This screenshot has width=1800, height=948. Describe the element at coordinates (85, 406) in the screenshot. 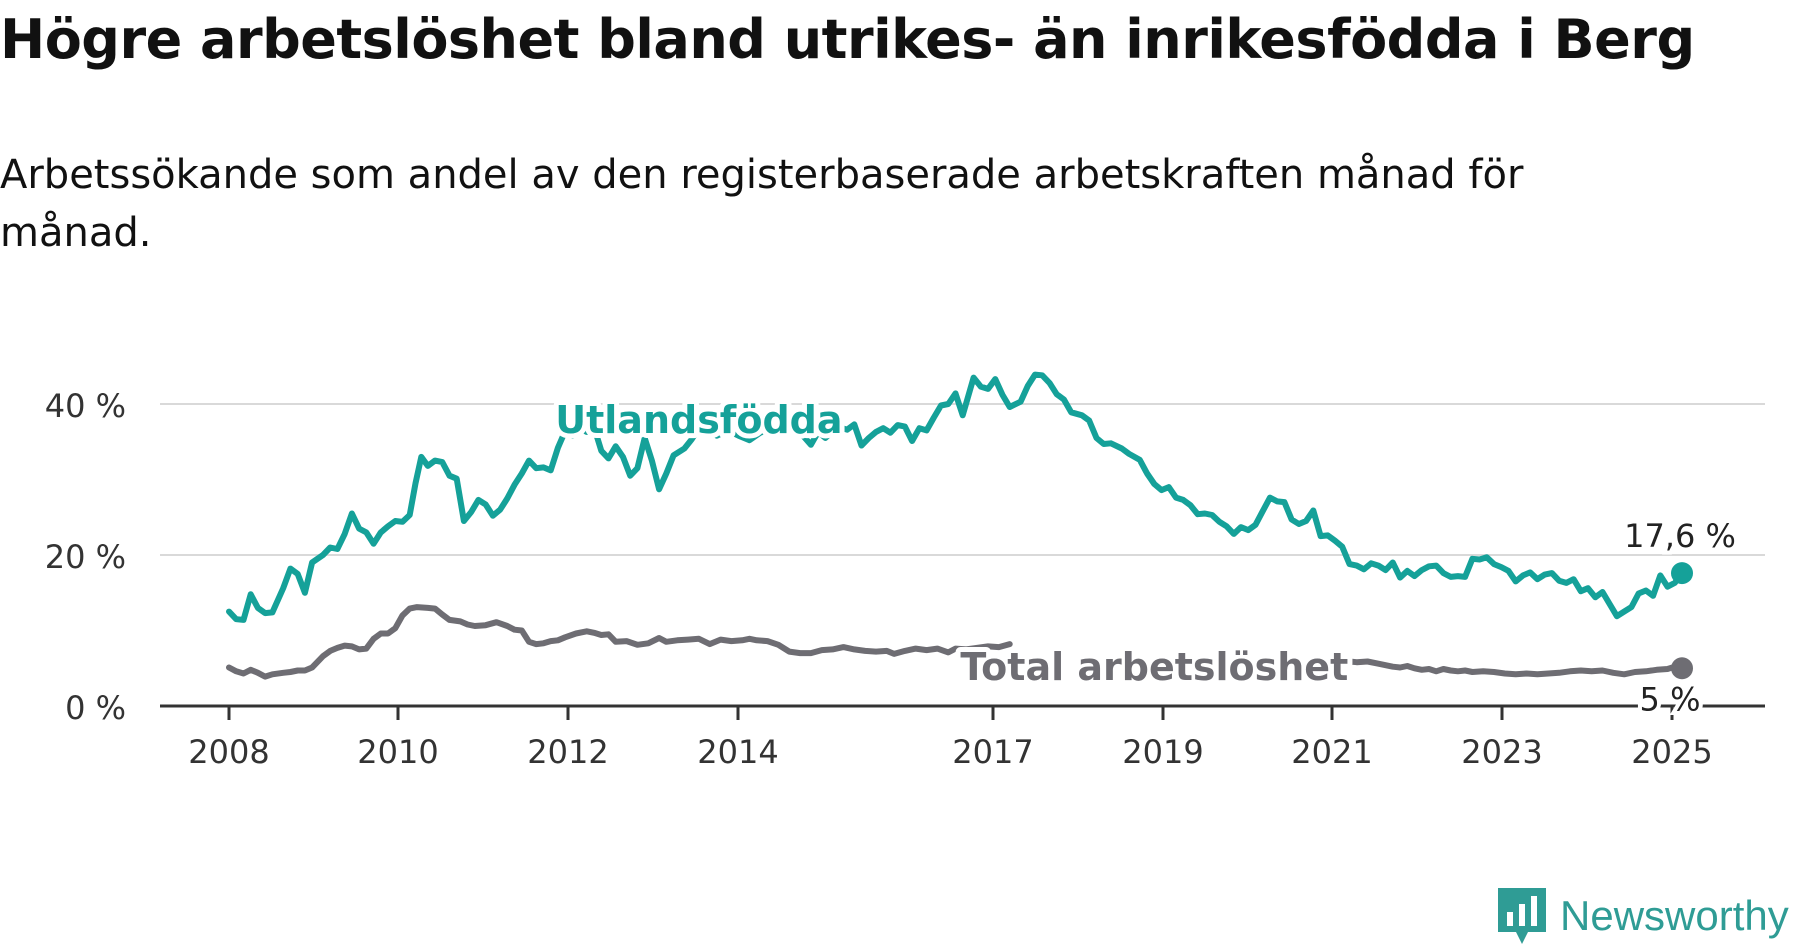

I see `y-tick-label: 40 %` at that location.